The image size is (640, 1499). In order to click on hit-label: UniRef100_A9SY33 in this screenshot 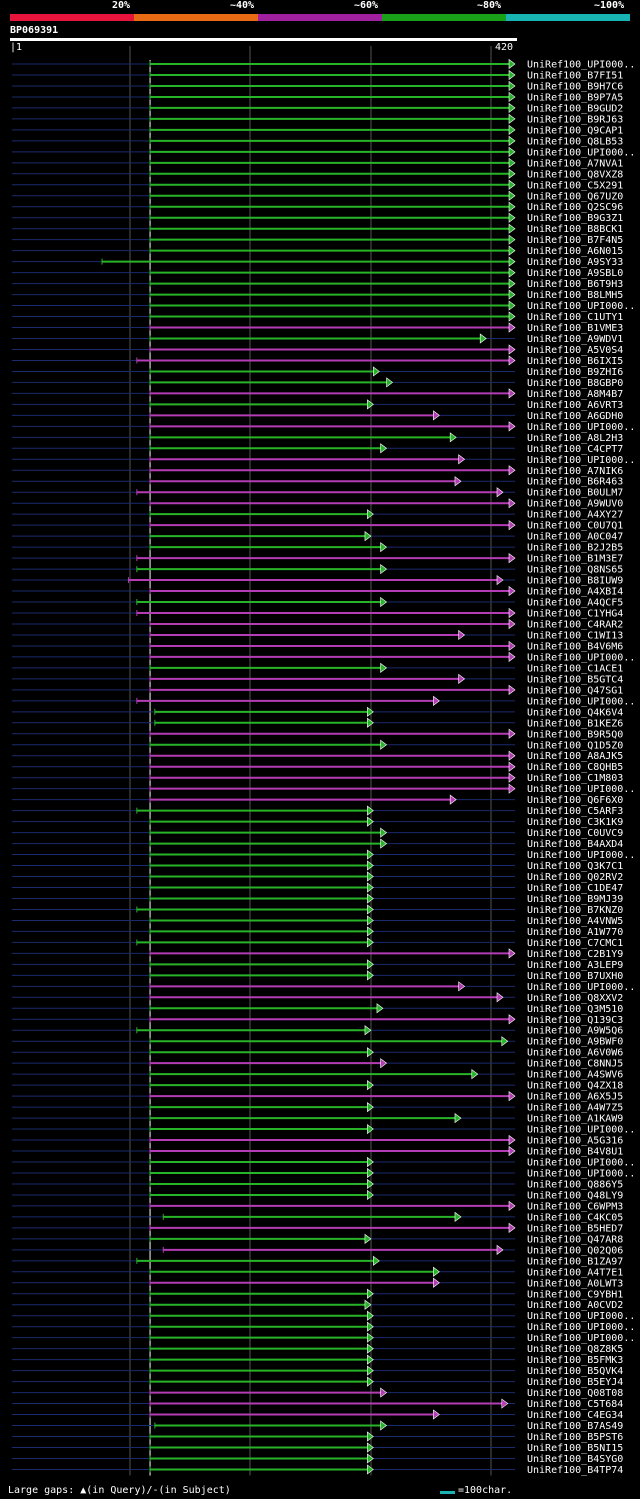, I will do `click(575, 262)`.